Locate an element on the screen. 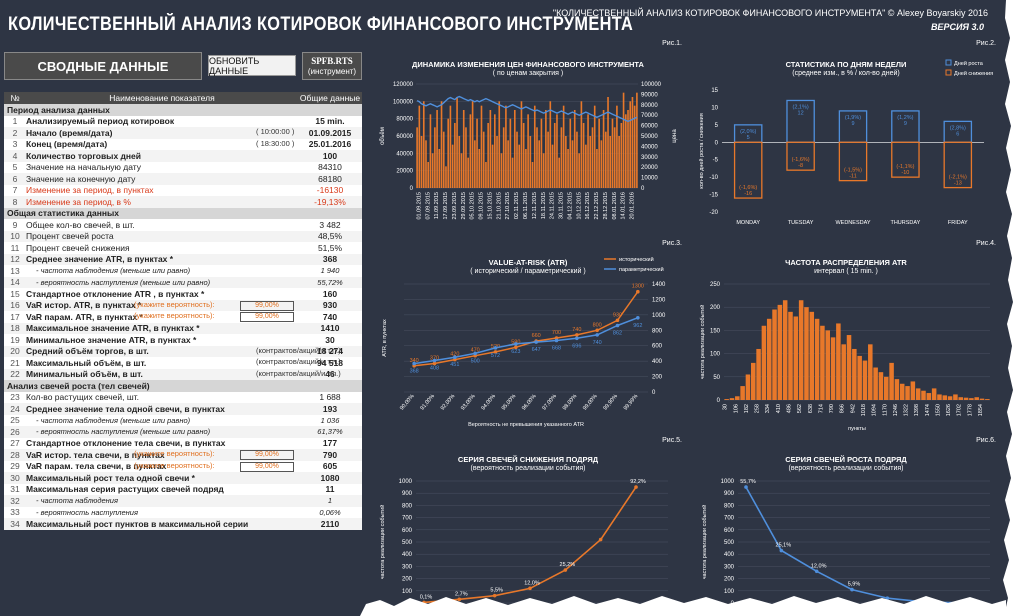 This screenshot has height=616, width=1024. chart-subtitle: интервал ( 15 min. ) is located at coordinates (846, 271).